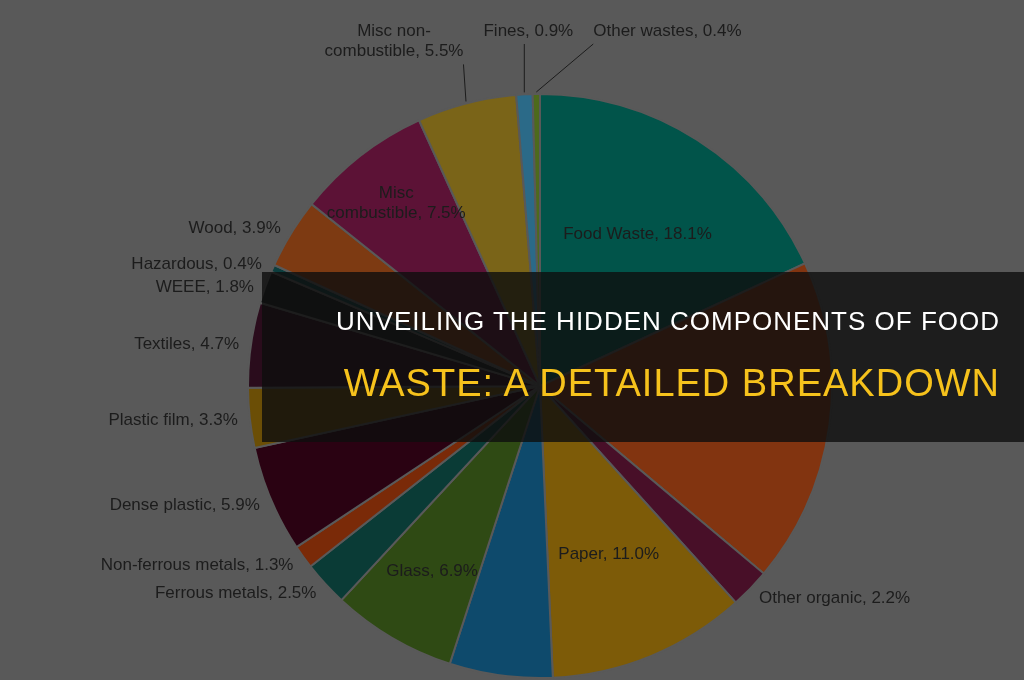 The height and width of the screenshot is (680, 1024). I want to click on slice-label: Food Waste, 18.1%, so click(637, 234).